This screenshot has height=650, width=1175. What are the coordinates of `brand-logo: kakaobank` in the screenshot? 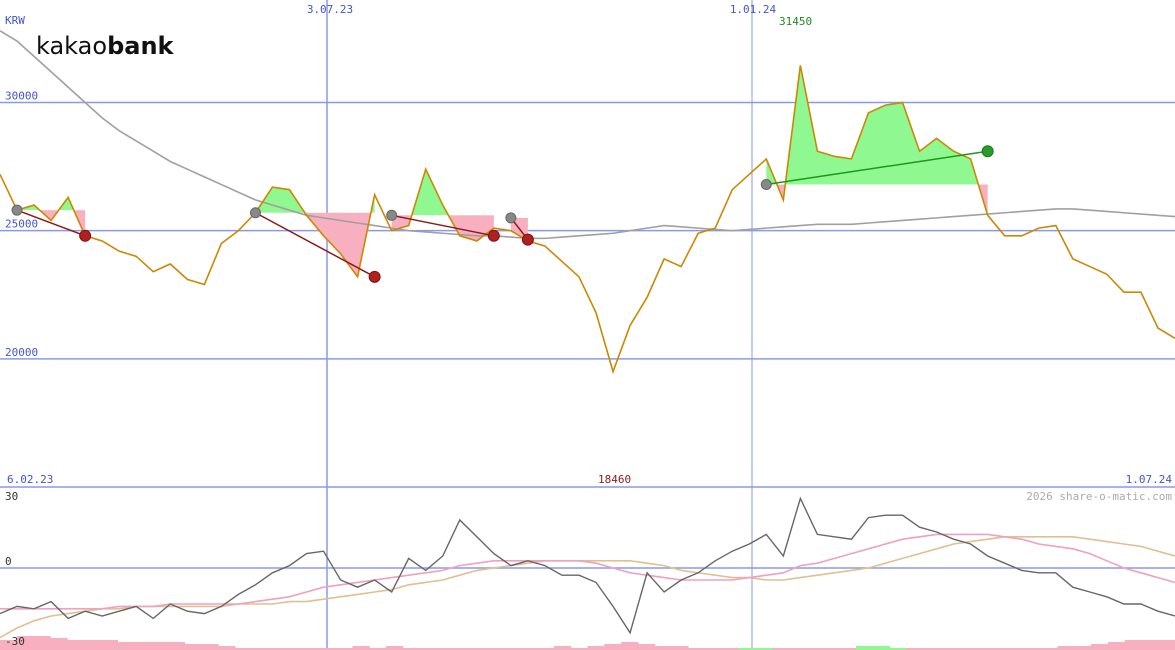 It's located at (105, 46).